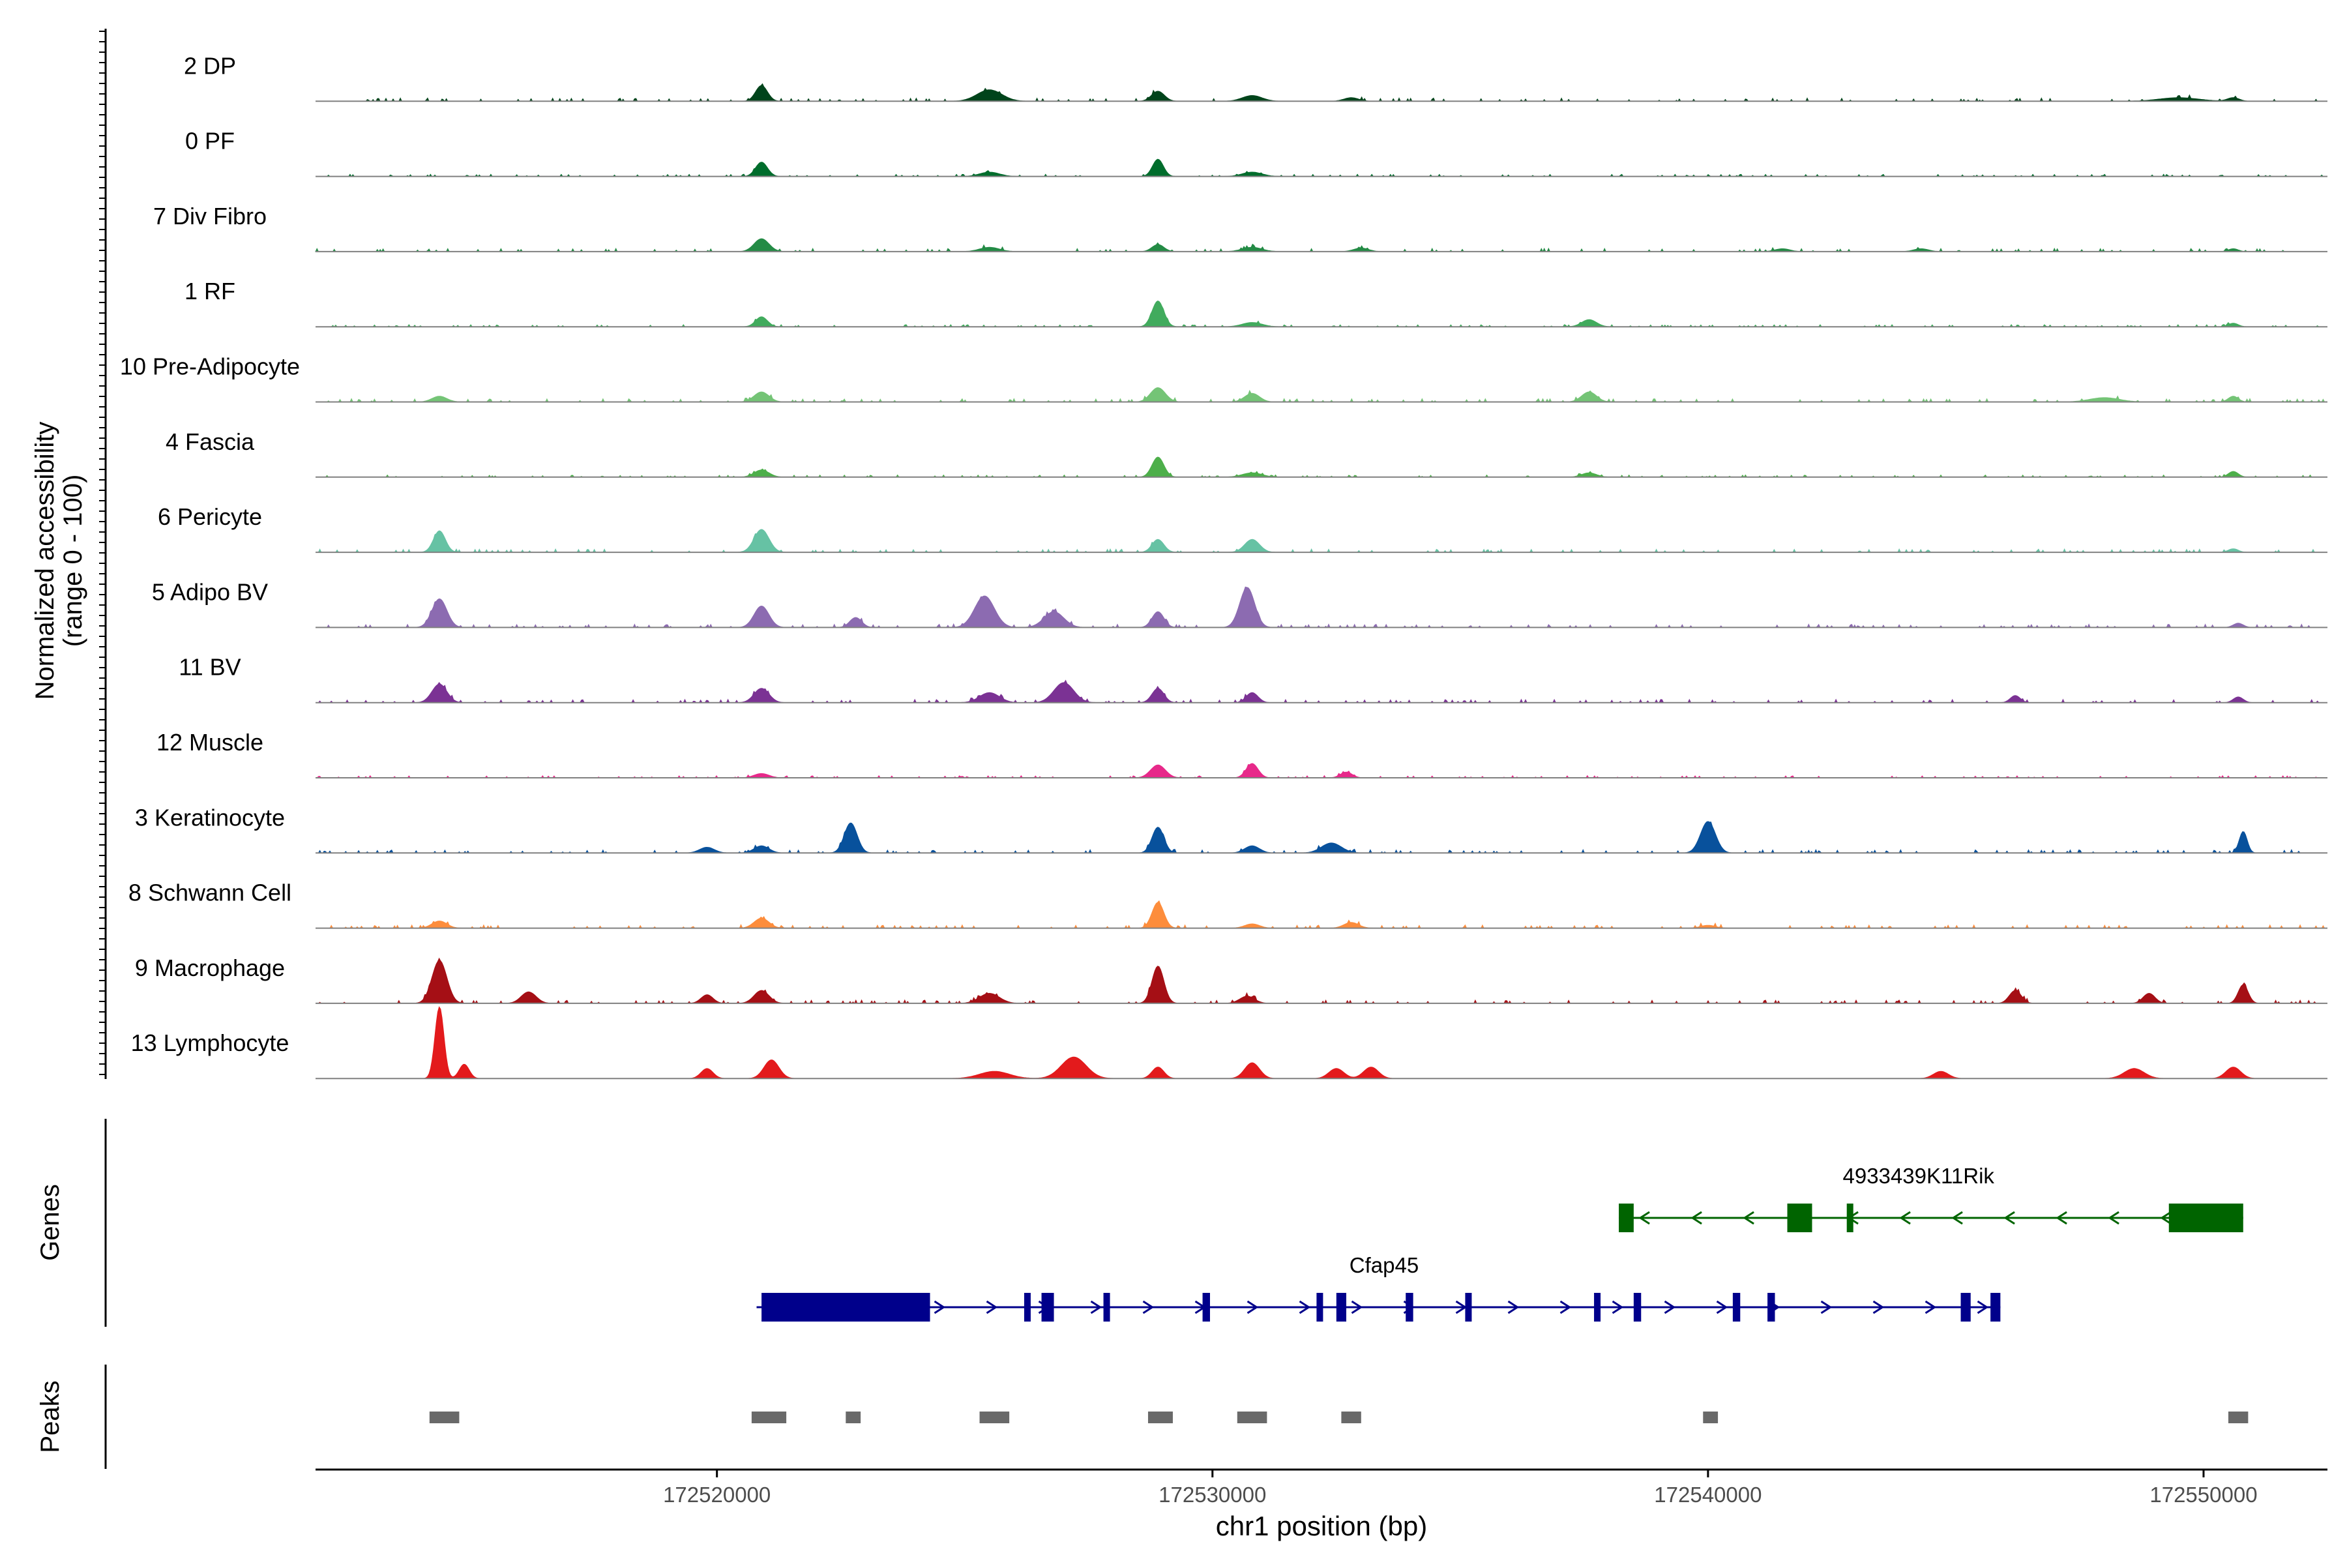  What do you see at coordinates (210, 968) in the screenshot?
I see `track-label: 9 Macrophage` at bounding box center [210, 968].